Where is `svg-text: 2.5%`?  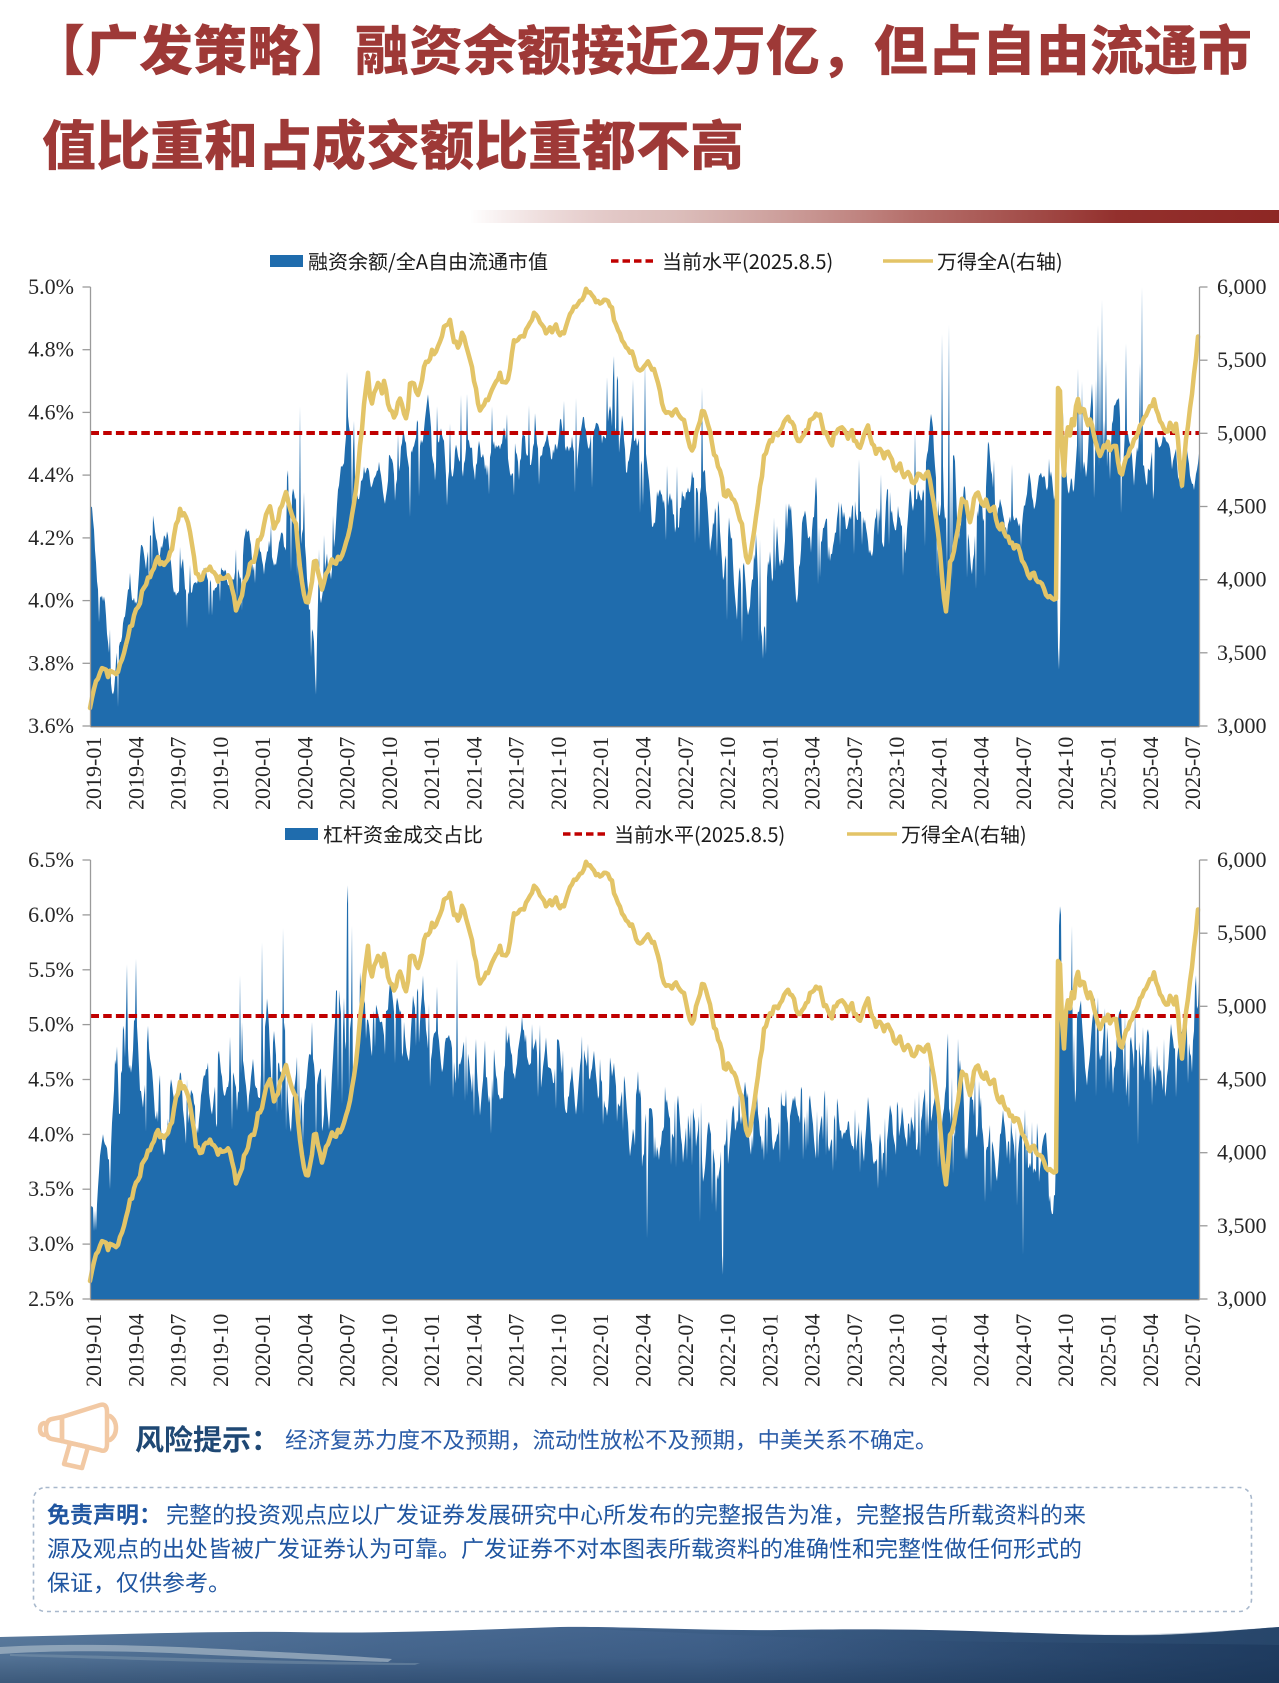
svg-text: 2.5% is located at coordinates (51, 1298).